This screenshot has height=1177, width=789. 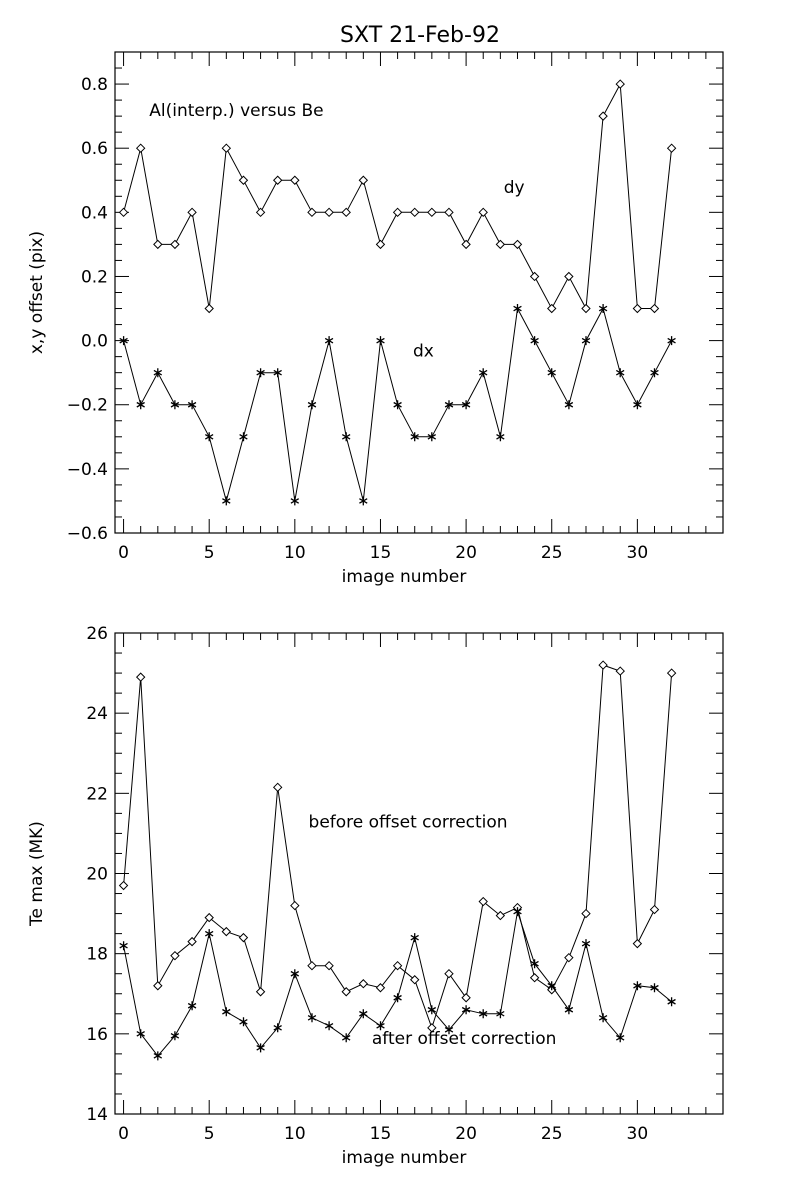 I want to click on y-tick-label: −0.6, so click(x=87, y=534).